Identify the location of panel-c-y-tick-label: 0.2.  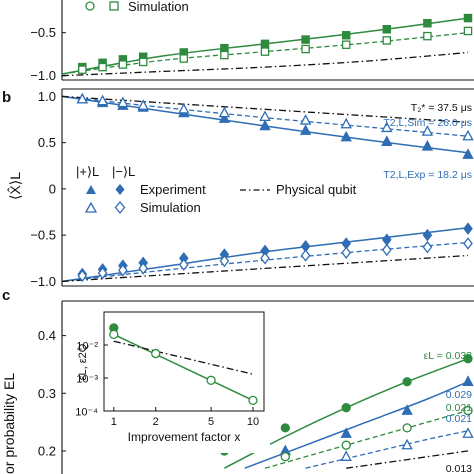
(47, 450).